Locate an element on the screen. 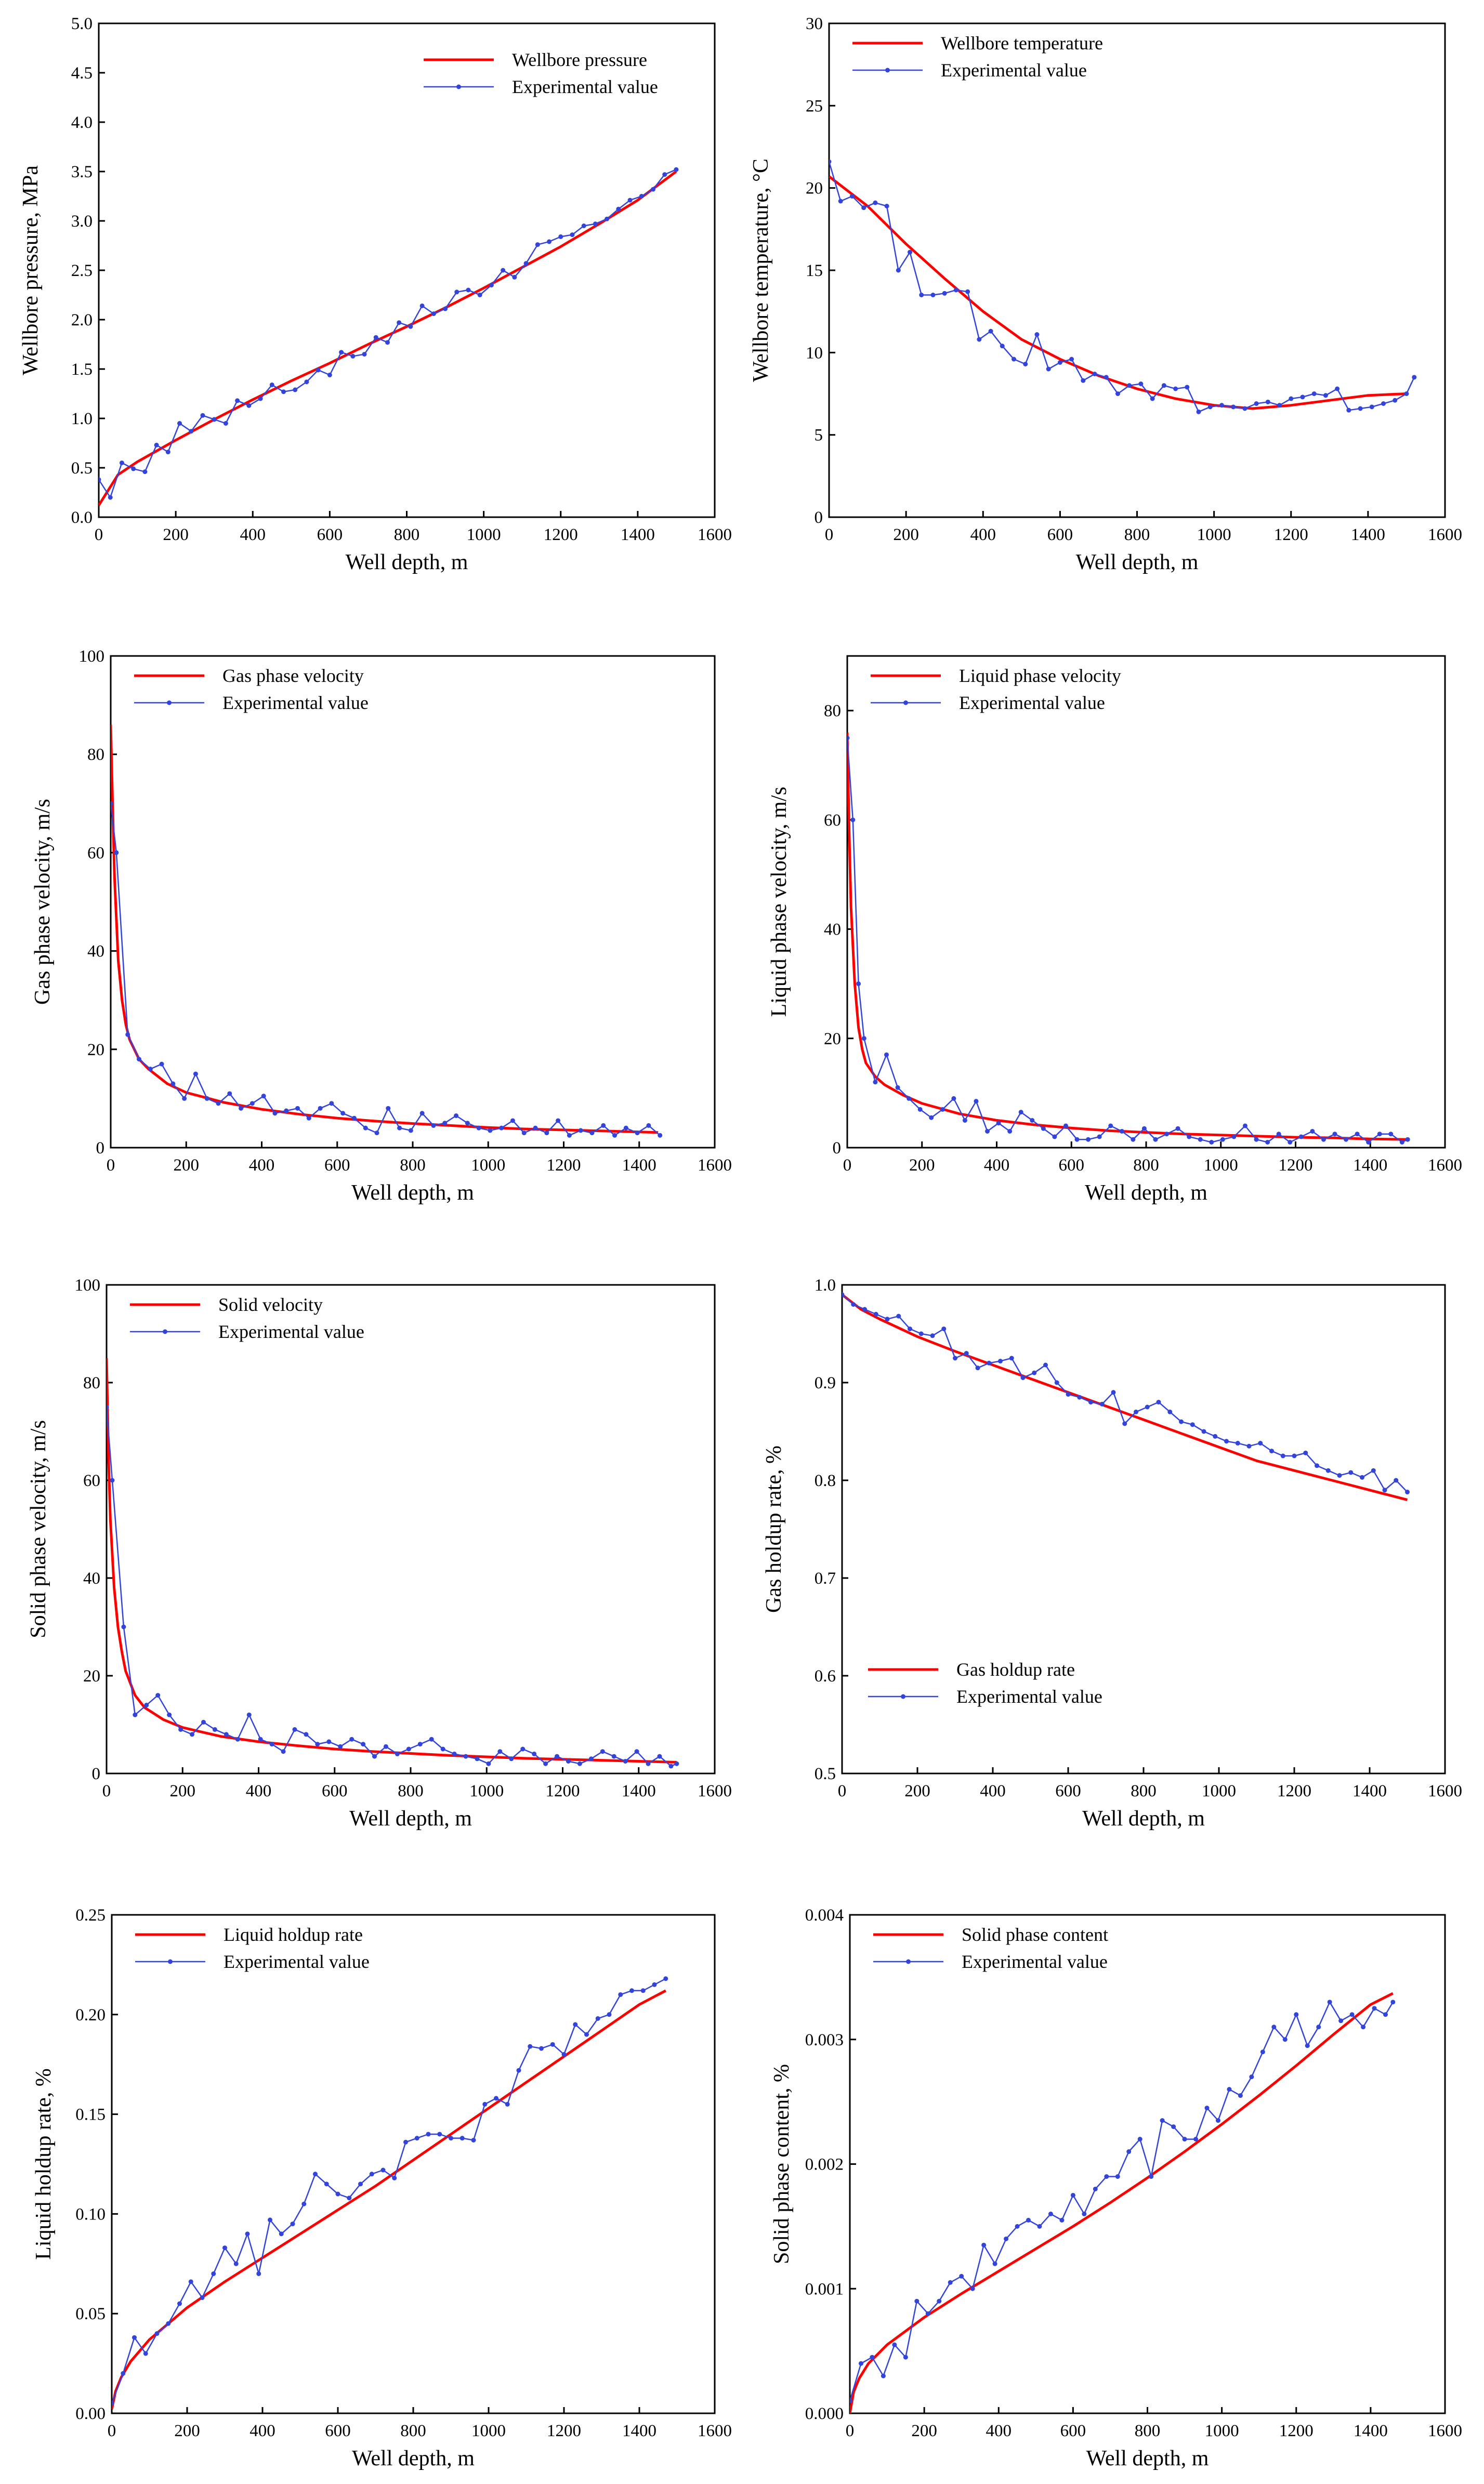  legend-label: Solid velocity is located at coordinates (270, 1304).